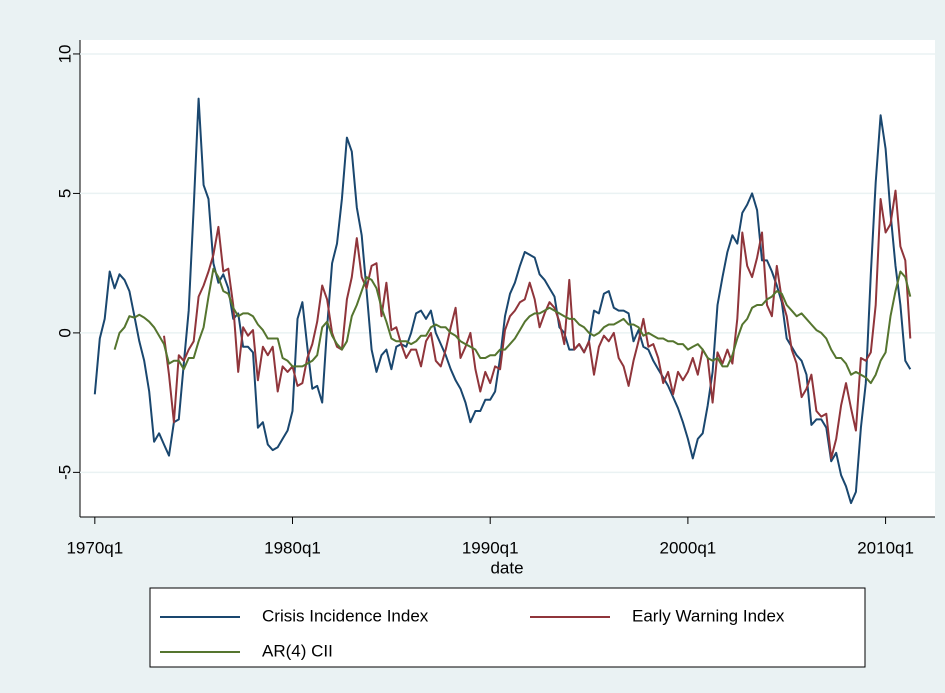  I want to click on x-axis-label: date, so click(506, 567).